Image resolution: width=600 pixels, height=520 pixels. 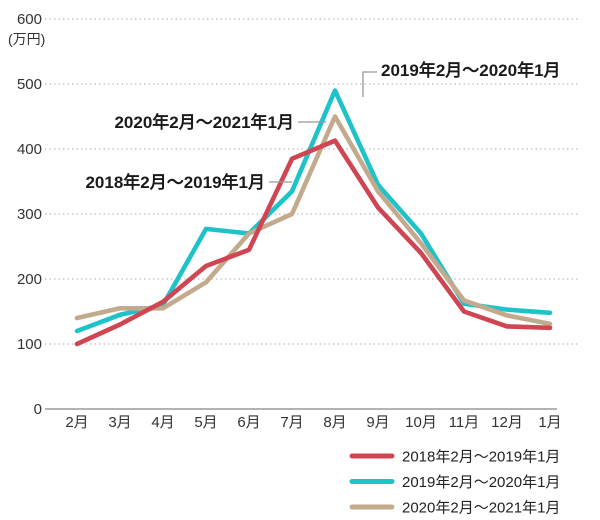 What do you see at coordinates (38, 409) in the screenshot?
I see `y-tick-label-0: 0` at bounding box center [38, 409].